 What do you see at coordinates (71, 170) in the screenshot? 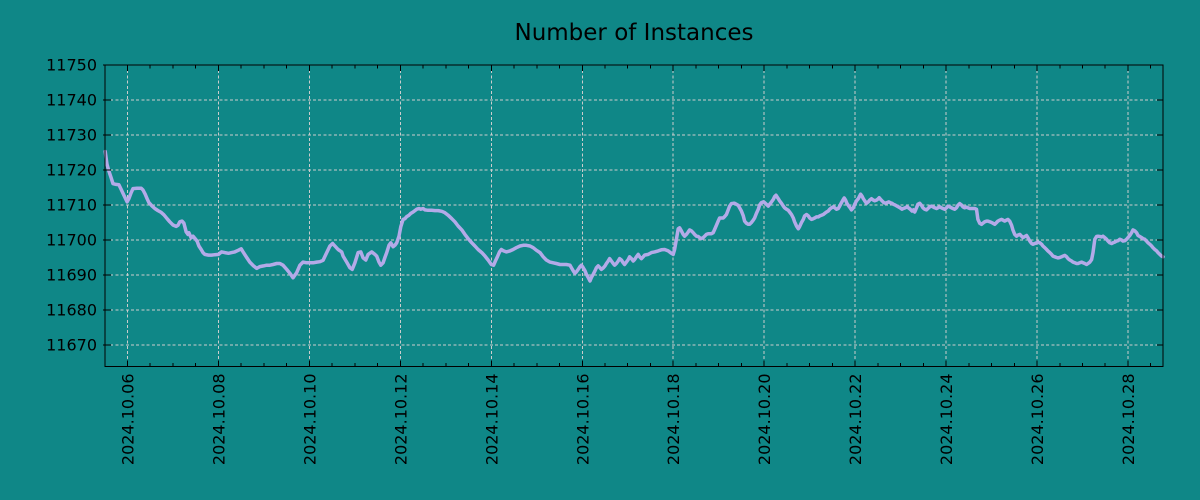
I see `y-tick-label: 11720` at bounding box center [71, 170].